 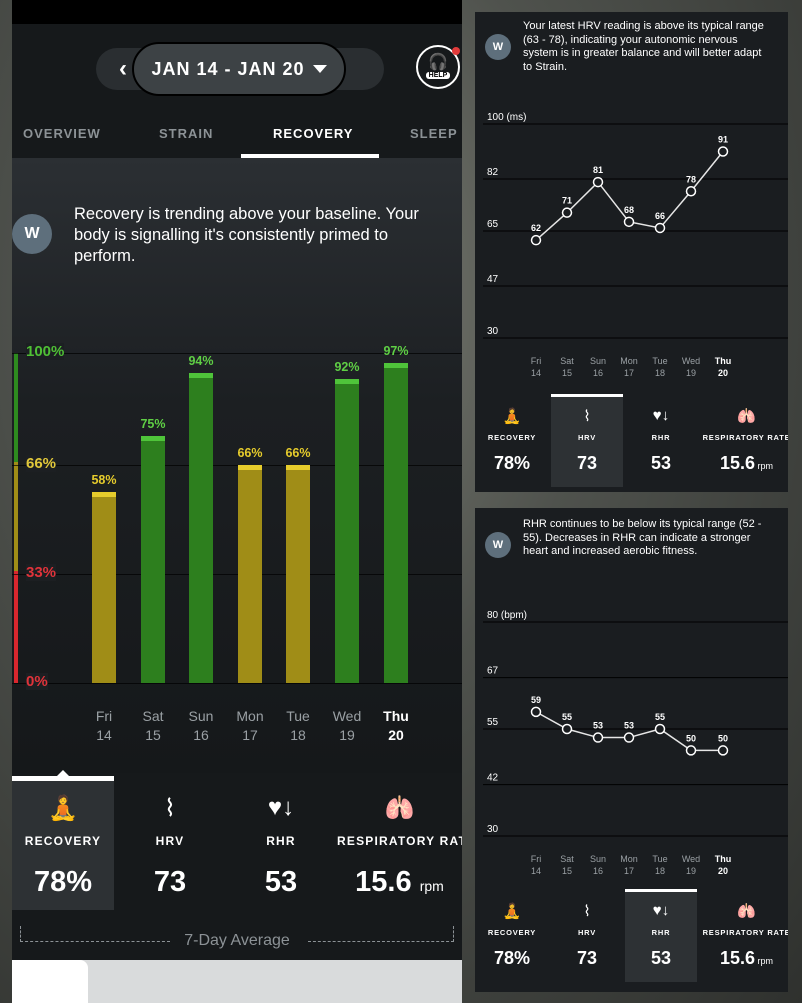 I want to click on tab-sleep: SLEEP, so click(x=434, y=133).